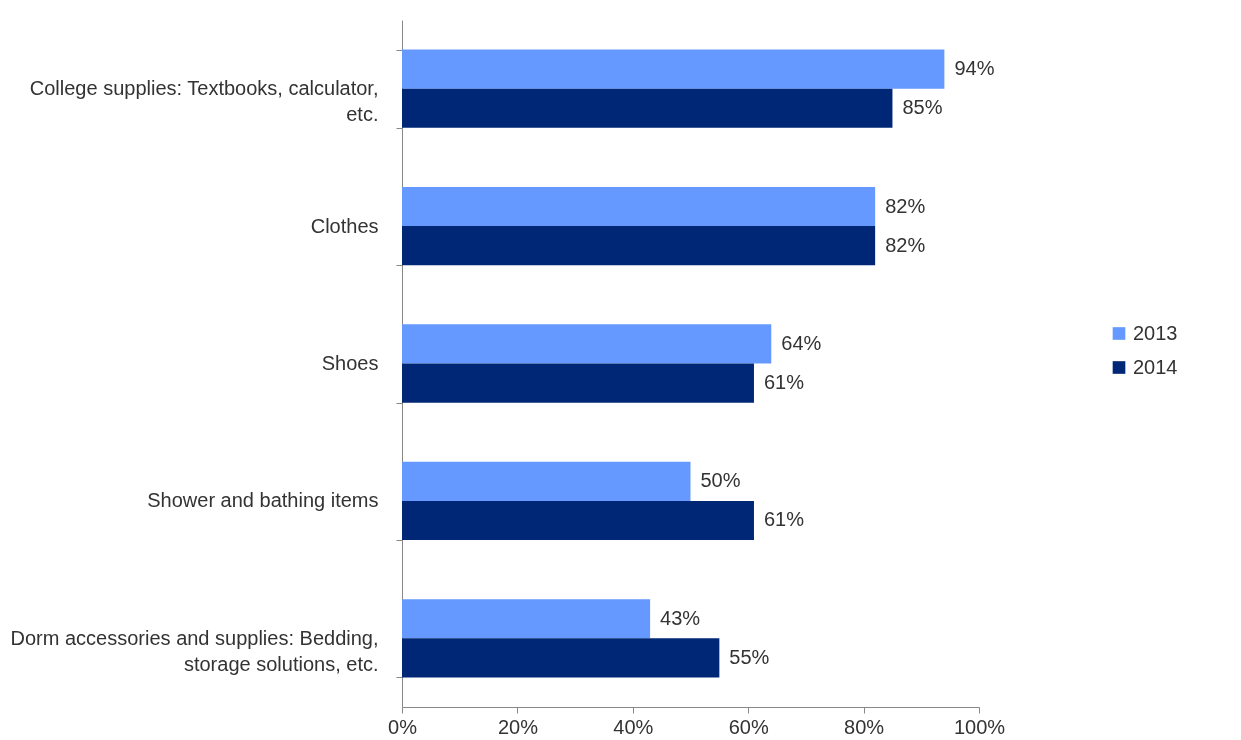 Image resolution: width=1241 pixels, height=740 pixels. Describe the element at coordinates (344, 225) in the screenshot. I see `y-tick-label: Clothes` at that location.